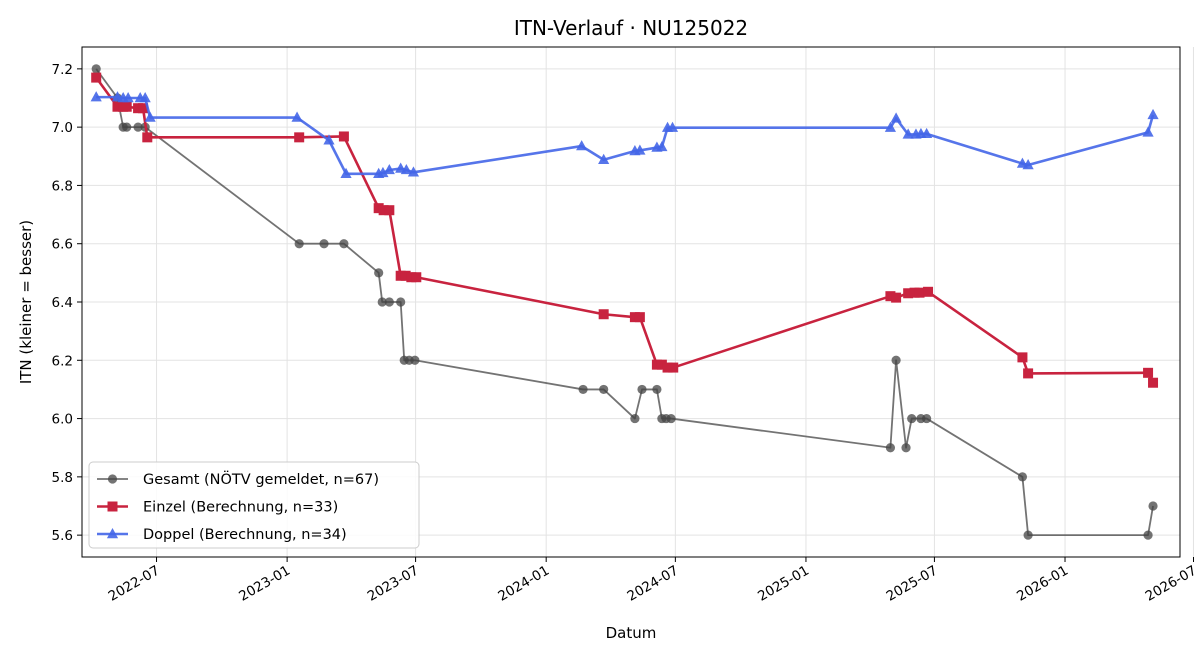 The height and width of the screenshot is (660, 1200). I want to click on x-tick-label: 2026-07, so click(1171, 584).